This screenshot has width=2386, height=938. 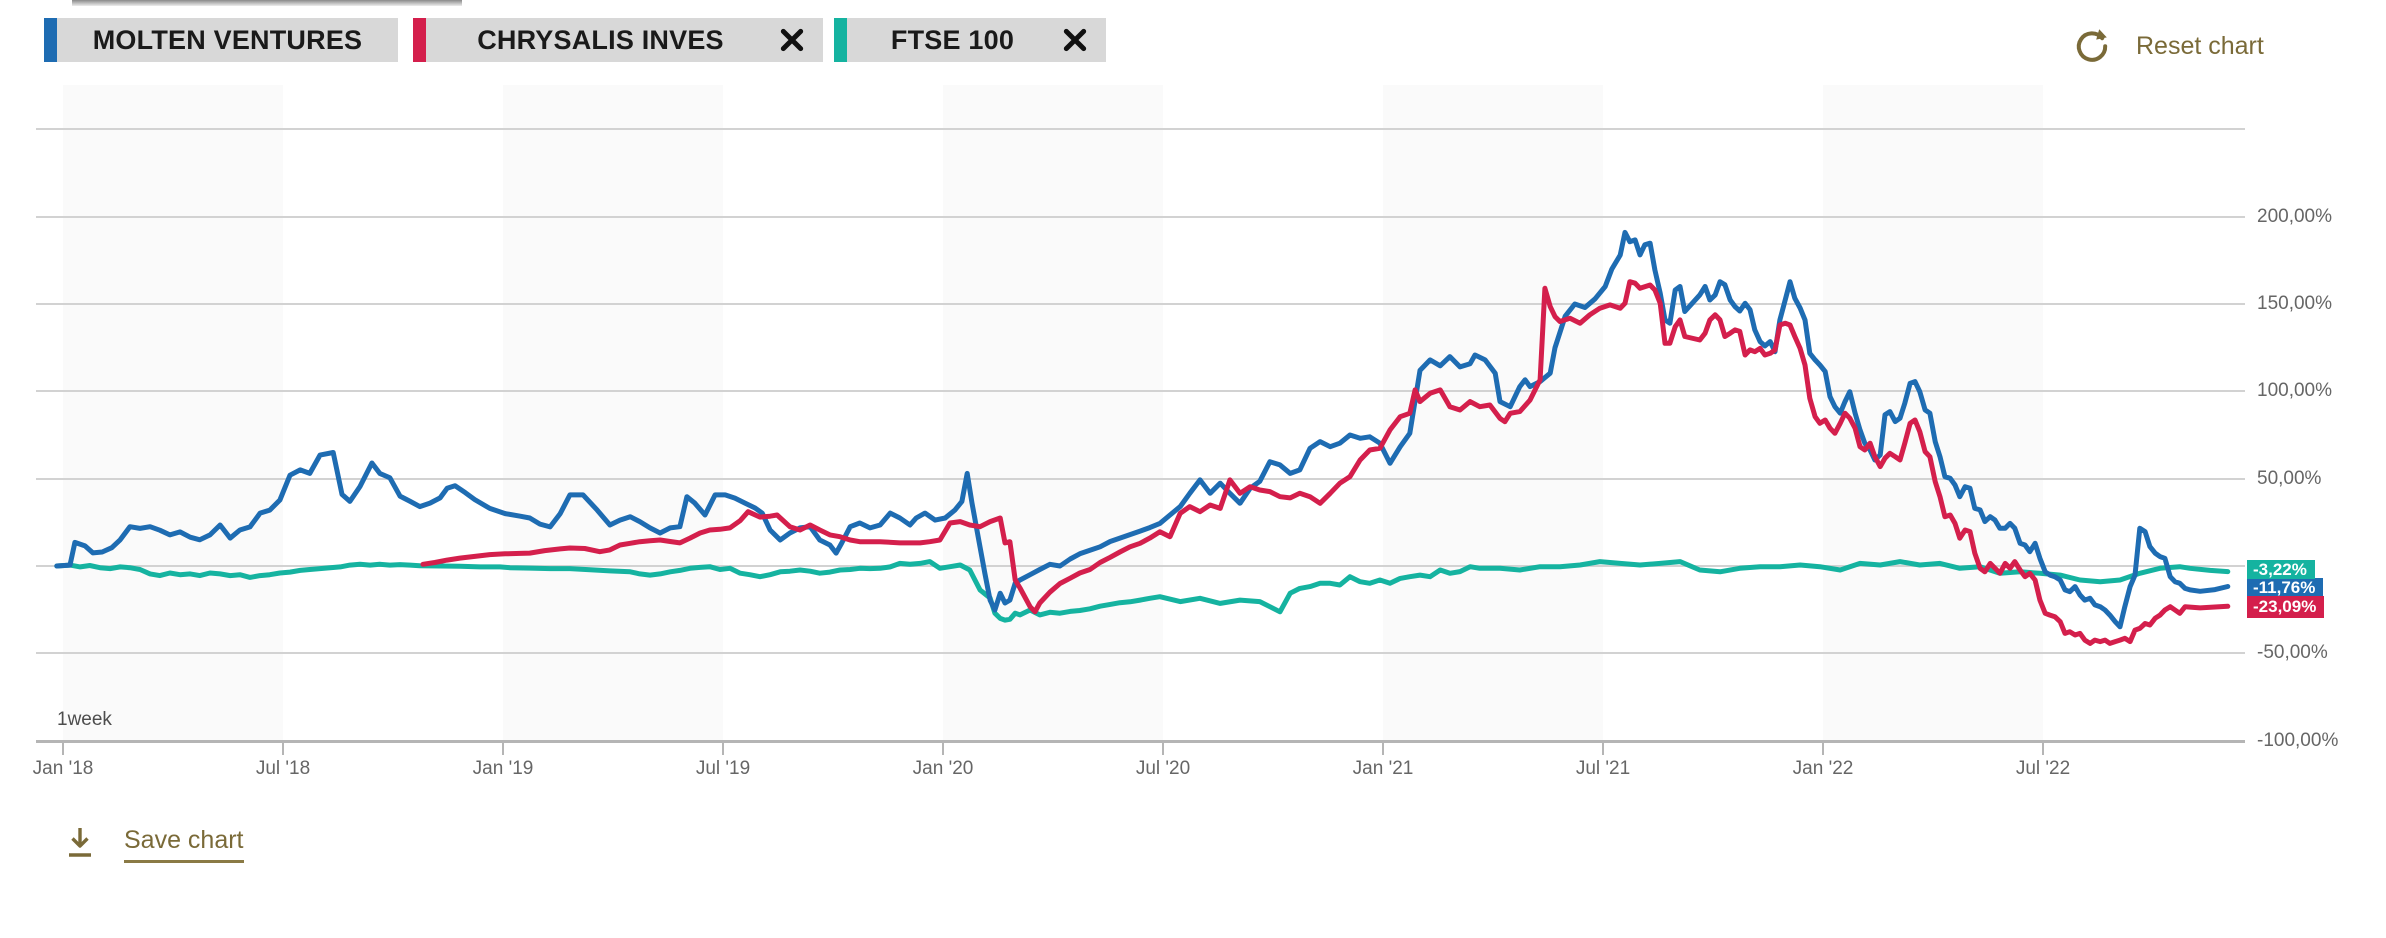 I want to click on y-axis-label: -50,00%, so click(x=2292, y=653).